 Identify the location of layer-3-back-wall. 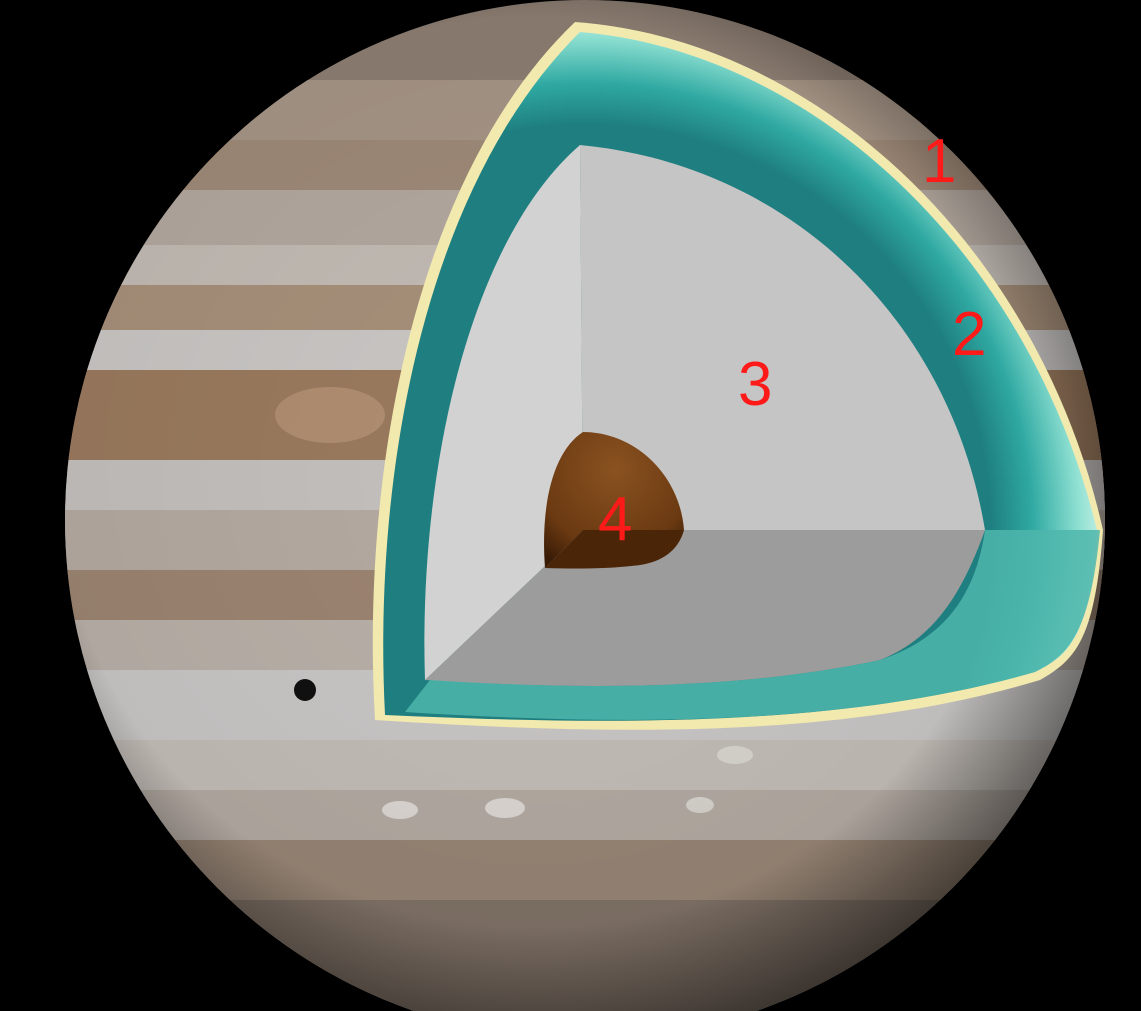
(782, 337).